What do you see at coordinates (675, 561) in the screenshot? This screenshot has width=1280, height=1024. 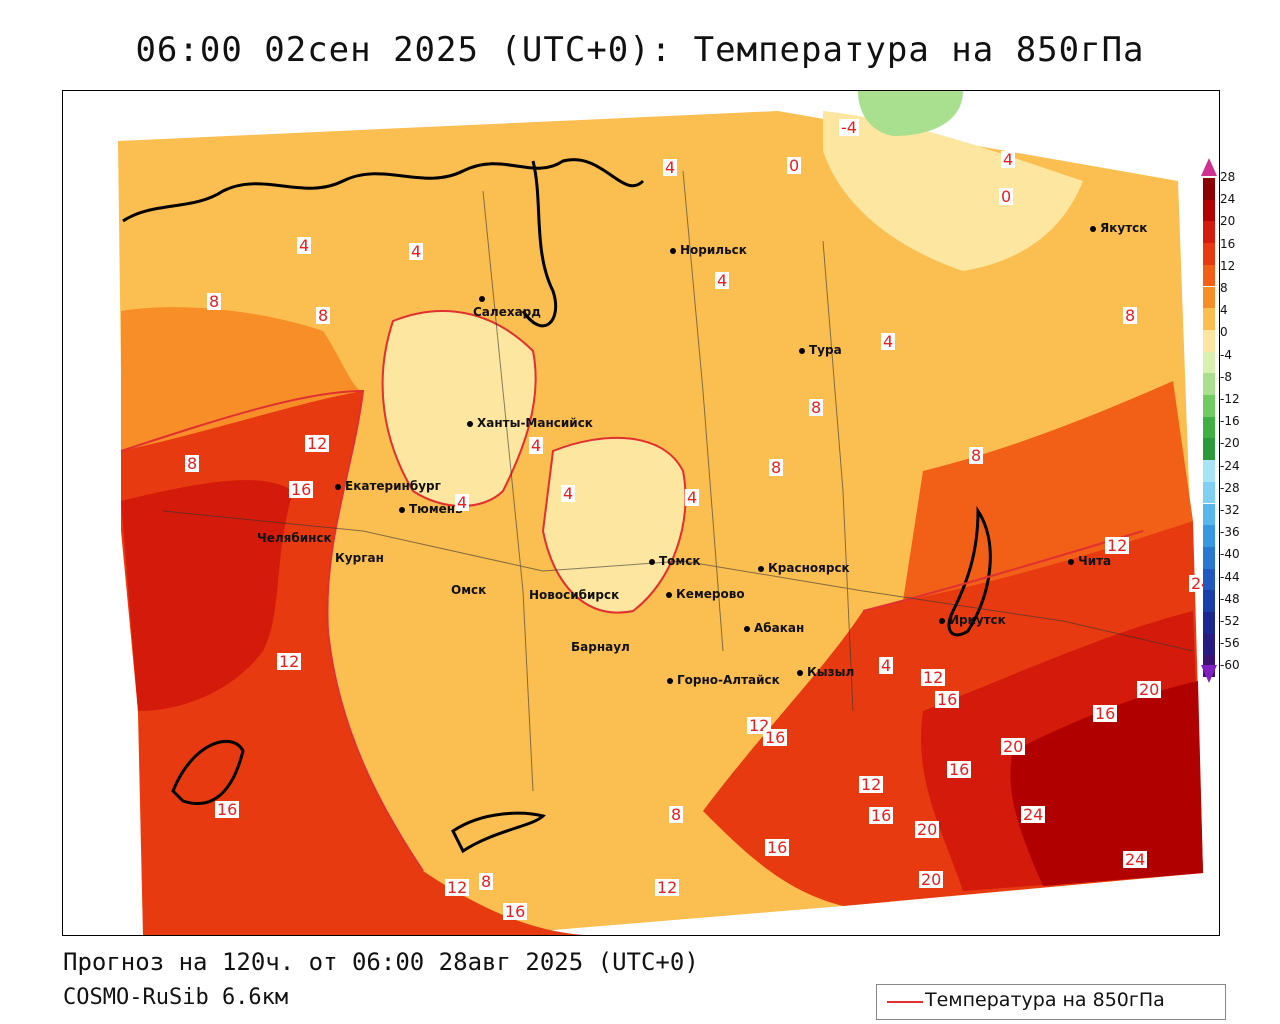 I see `city-tomsk: Томск` at bounding box center [675, 561].